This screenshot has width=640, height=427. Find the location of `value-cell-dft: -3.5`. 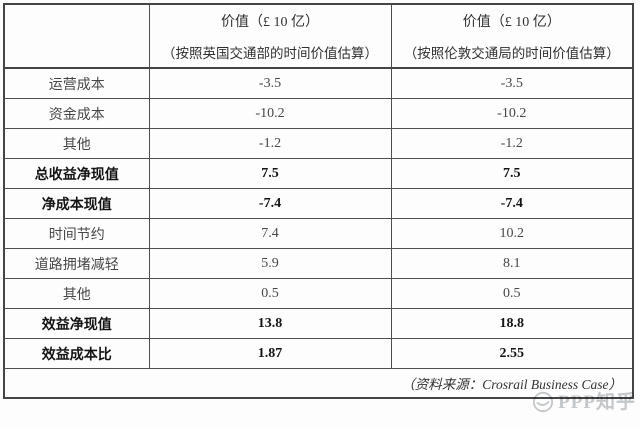

value-cell-dft: -3.5 is located at coordinates (270, 83).